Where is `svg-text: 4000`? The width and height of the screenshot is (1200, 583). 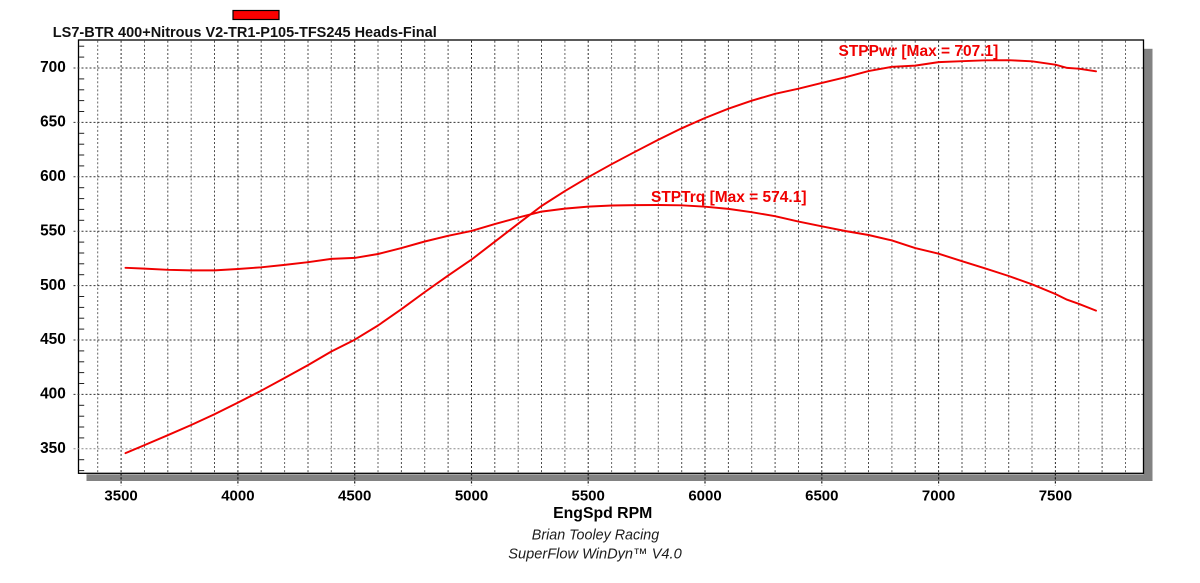 svg-text: 4000 is located at coordinates (237, 496).